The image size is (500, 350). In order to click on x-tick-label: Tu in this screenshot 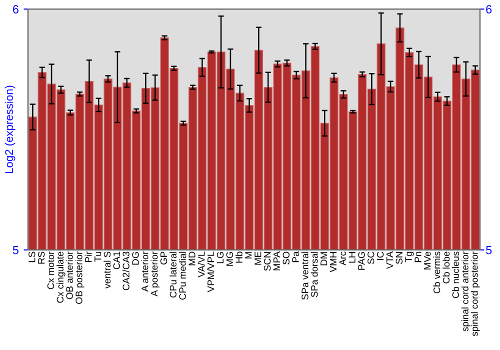, I will do `click(98, 257)`.